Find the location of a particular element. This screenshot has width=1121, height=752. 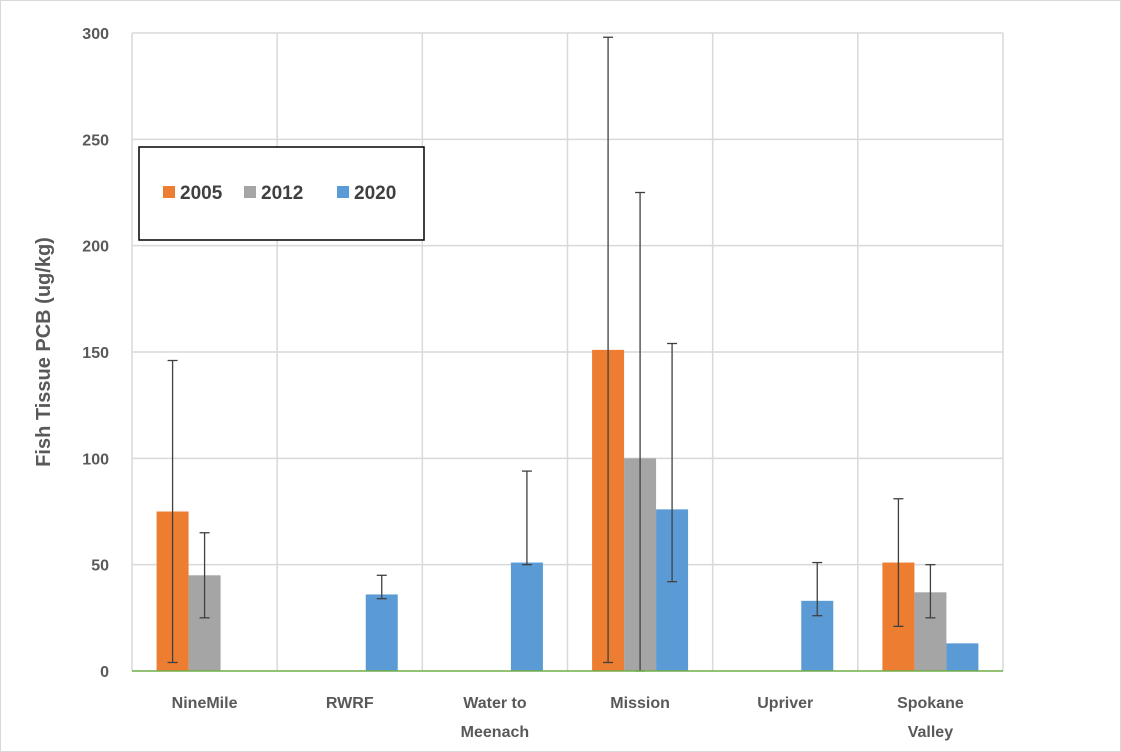

legend-label: 2012 is located at coordinates (282, 193).